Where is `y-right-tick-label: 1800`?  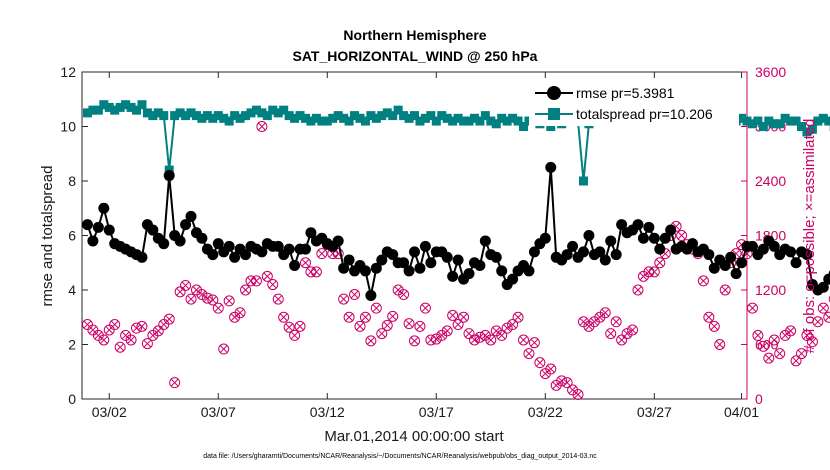 y-right-tick-label: 1800 is located at coordinates (770, 236).